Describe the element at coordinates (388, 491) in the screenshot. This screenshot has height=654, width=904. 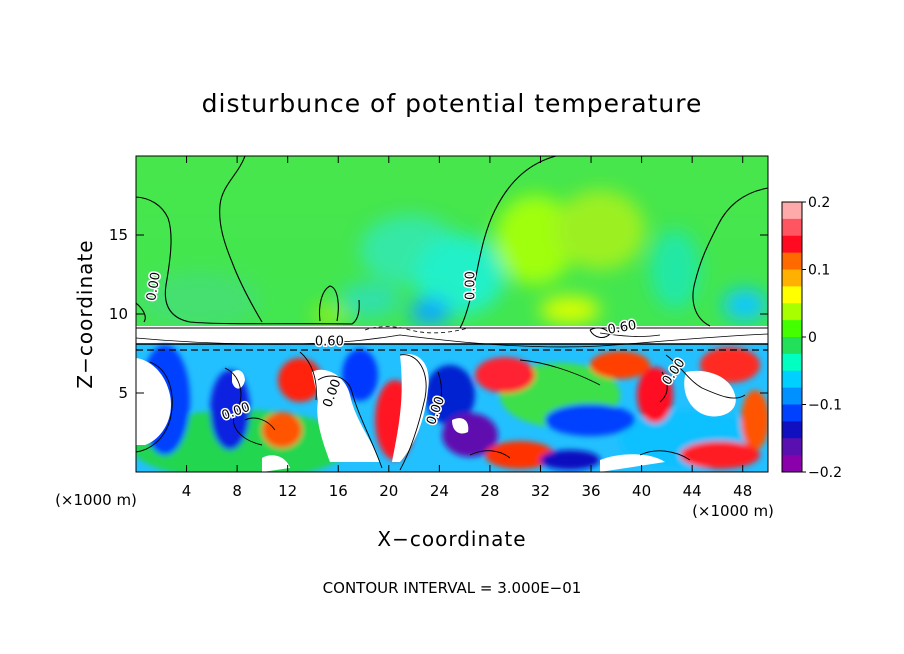
I see `x-tick-label: 20` at that location.